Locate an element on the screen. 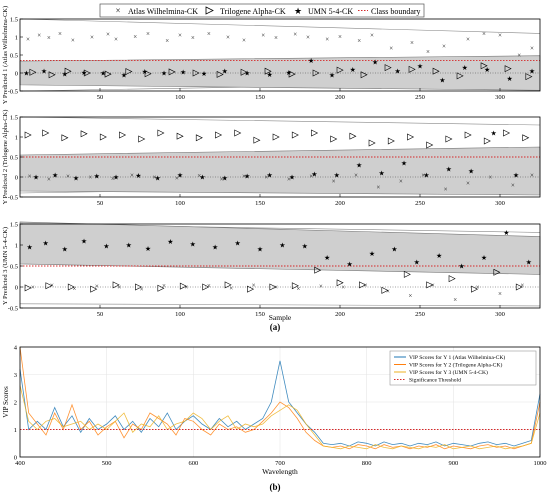 Image resolution: width=550 pixels, height=493 pixels. y-tick-label: 4 is located at coordinates (16, 348).